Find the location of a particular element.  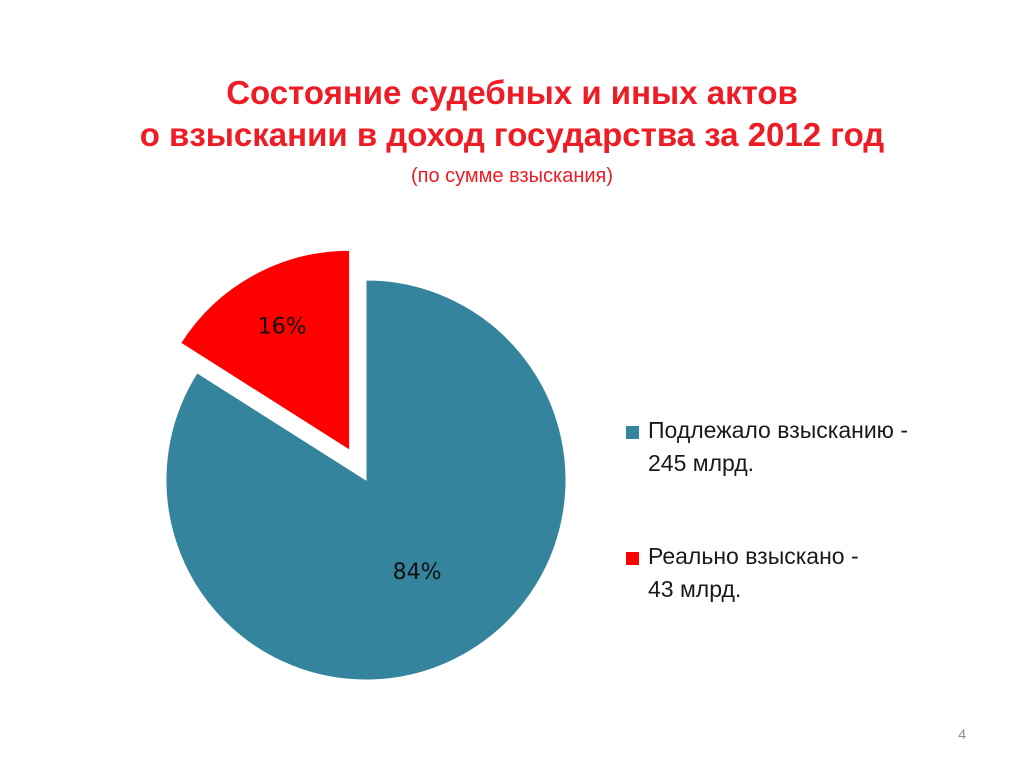

chart-title-line-1: Состояние судебных и иных актов is located at coordinates (512, 92).